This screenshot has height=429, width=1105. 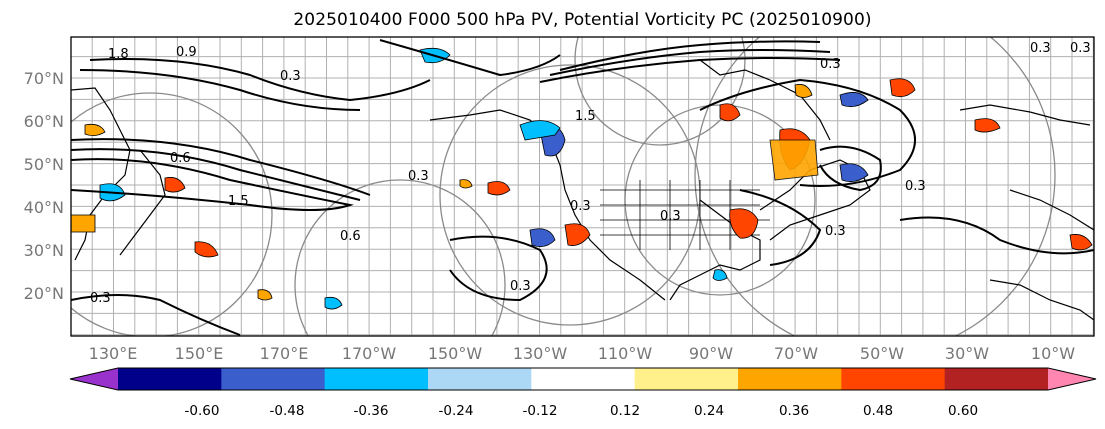 What do you see at coordinates (1072, 379) in the screenshot?
I see `colorbar-extend-max` at bounding box center [1072, 379].